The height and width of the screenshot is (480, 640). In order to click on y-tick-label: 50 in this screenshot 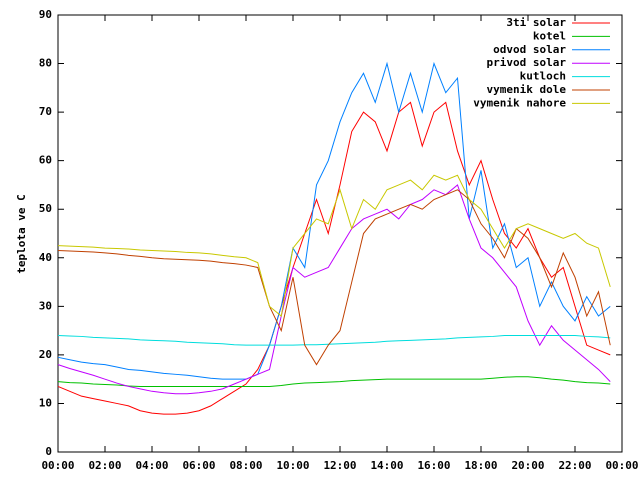, I will do `click(45, 208)`.